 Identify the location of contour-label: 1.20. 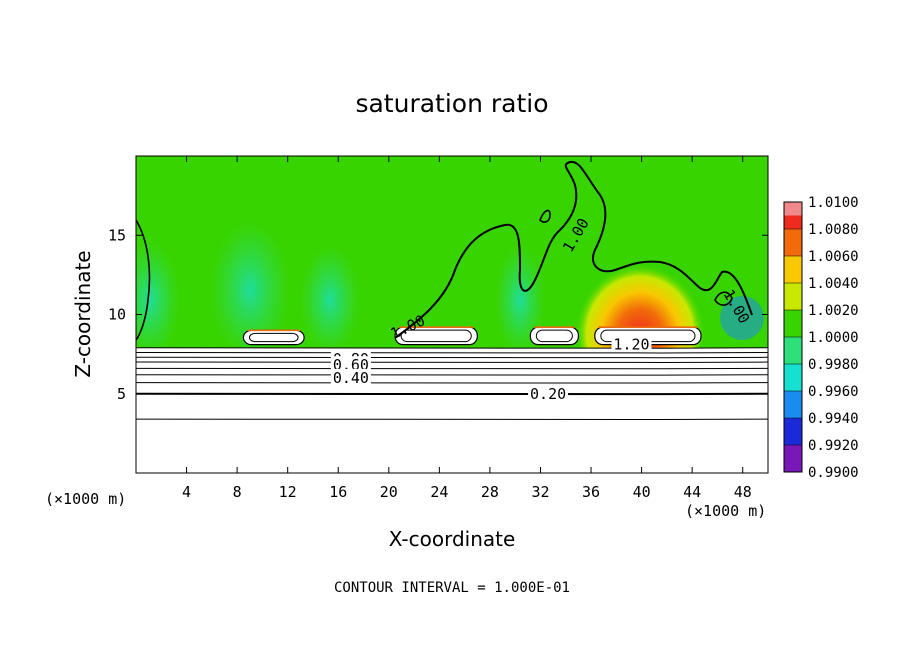
(631, 344).